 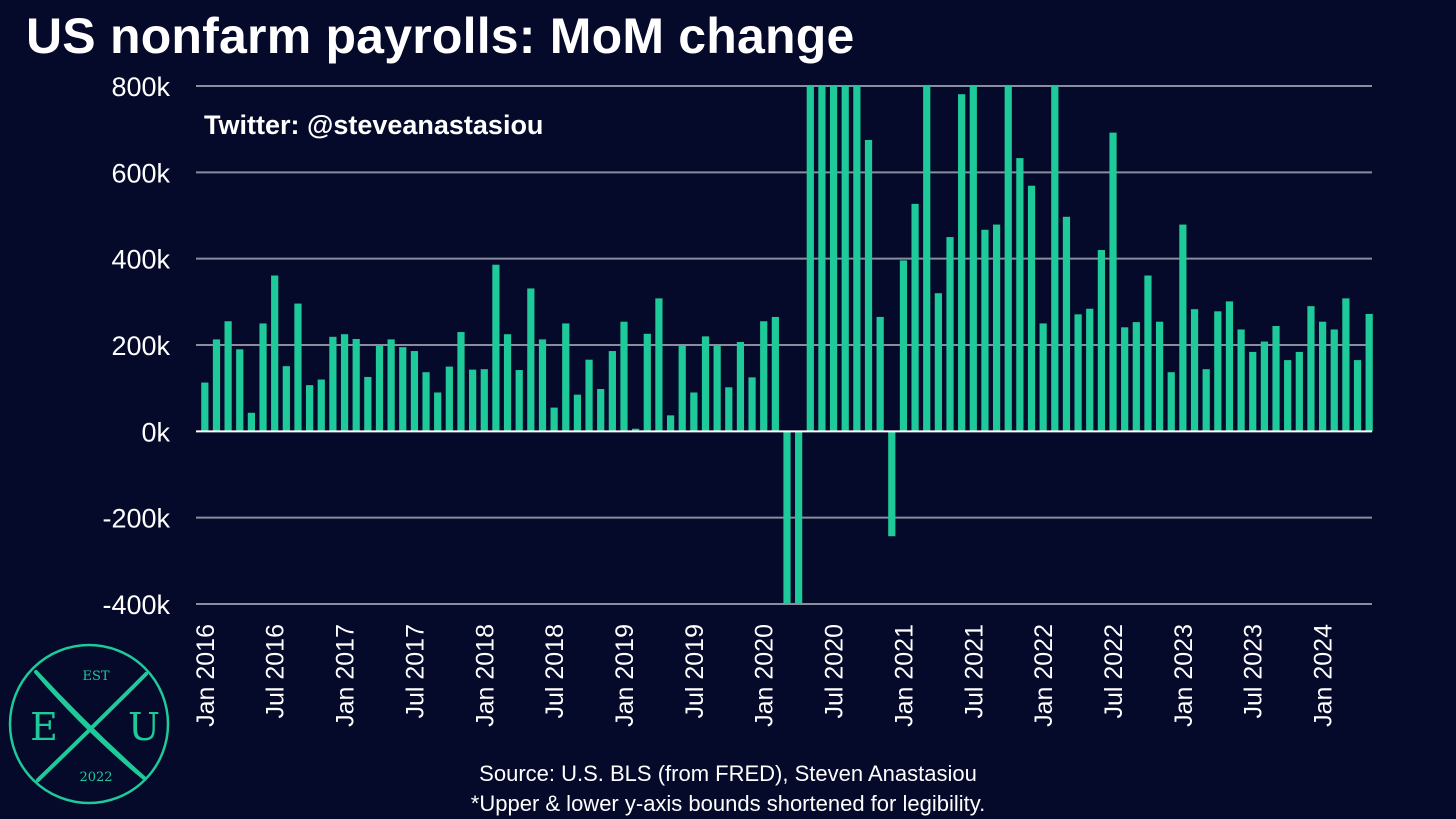 I want to click on watermark-text: Twitter: @steveanastasiou, so click(x=373, y=125).